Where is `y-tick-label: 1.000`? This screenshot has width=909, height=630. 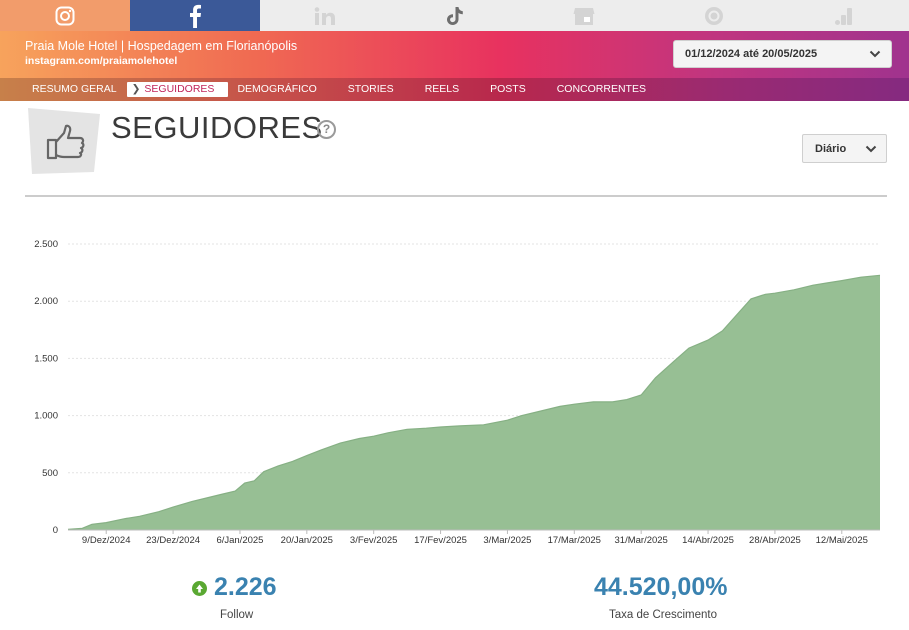 y-tick-label: 1.000 is located at coordinates (46, 416).